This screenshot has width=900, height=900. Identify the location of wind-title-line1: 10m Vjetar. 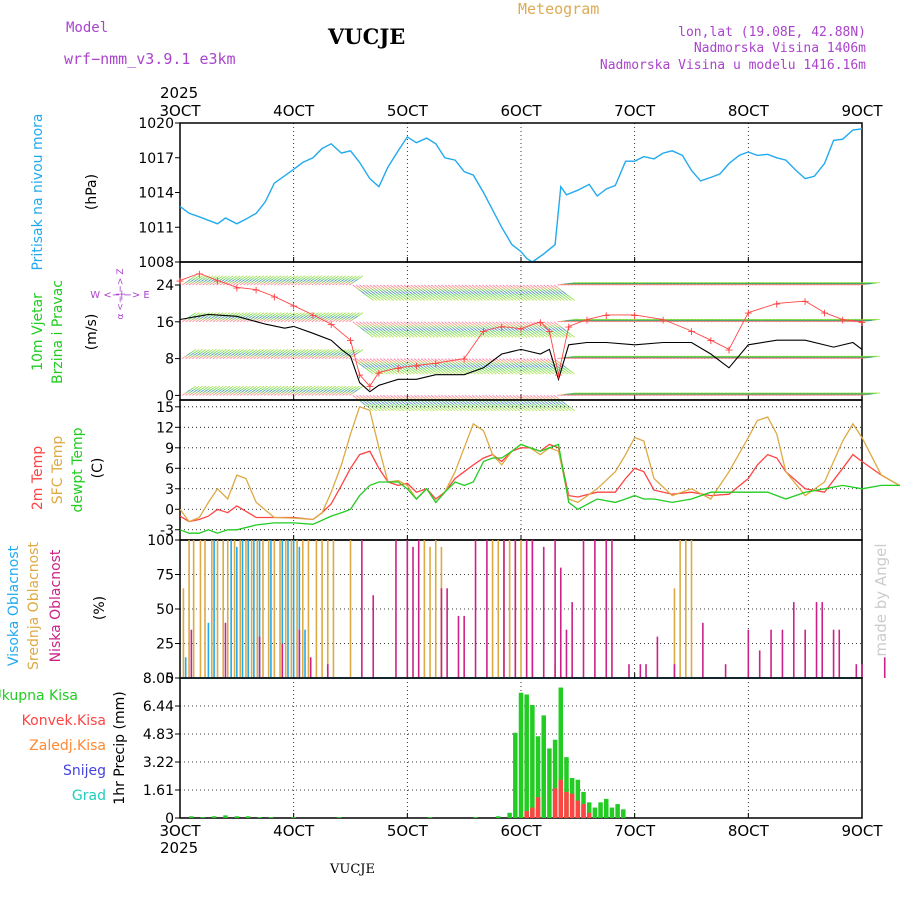
(38, 332).